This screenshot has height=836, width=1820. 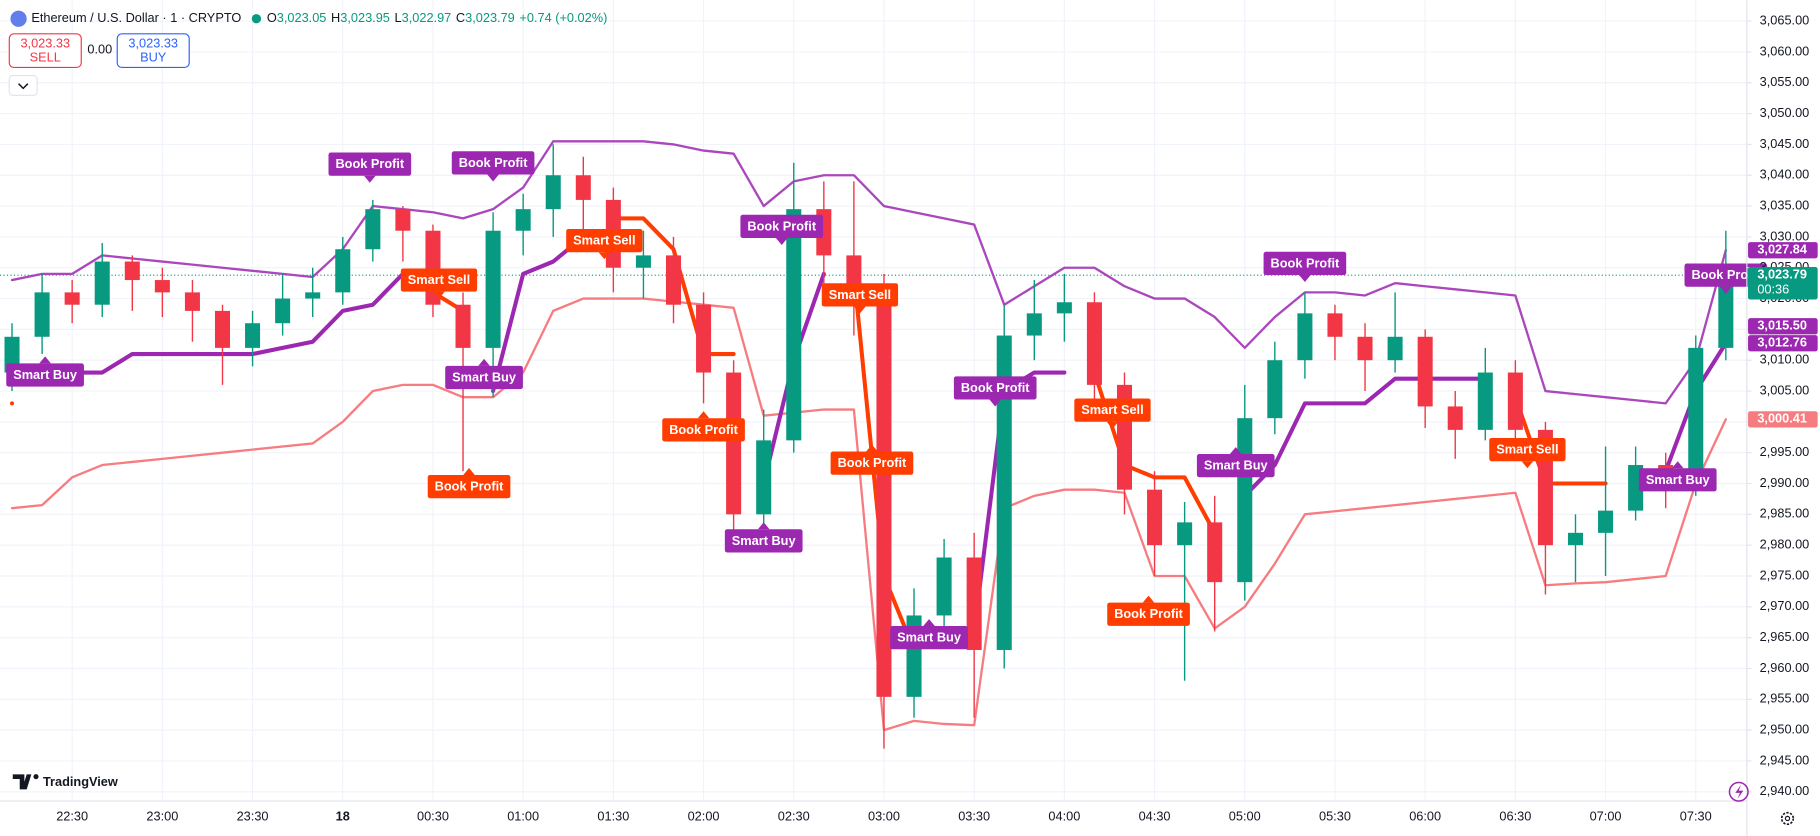 I want to click on y-tick-label: 3,035.00, so click(x=1785, y=204).